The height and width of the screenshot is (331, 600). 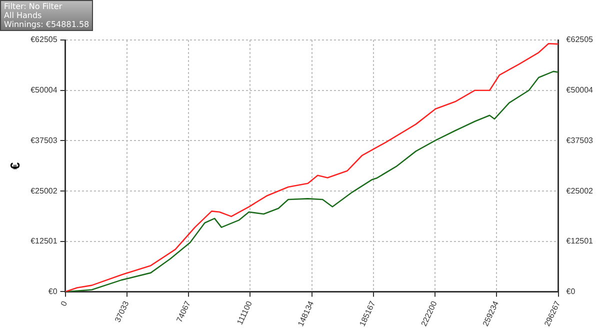 I want to click on y-tick-label: €12501, so click(x=44, y=241).